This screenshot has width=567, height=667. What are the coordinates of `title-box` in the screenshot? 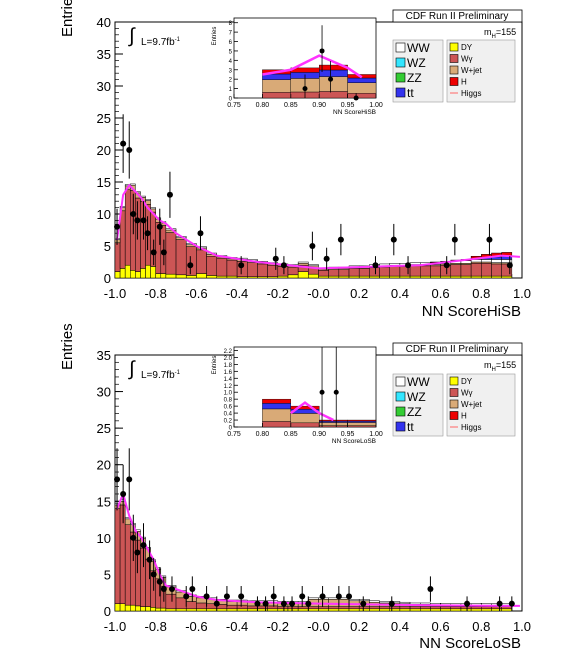 It's located at (457, 16).